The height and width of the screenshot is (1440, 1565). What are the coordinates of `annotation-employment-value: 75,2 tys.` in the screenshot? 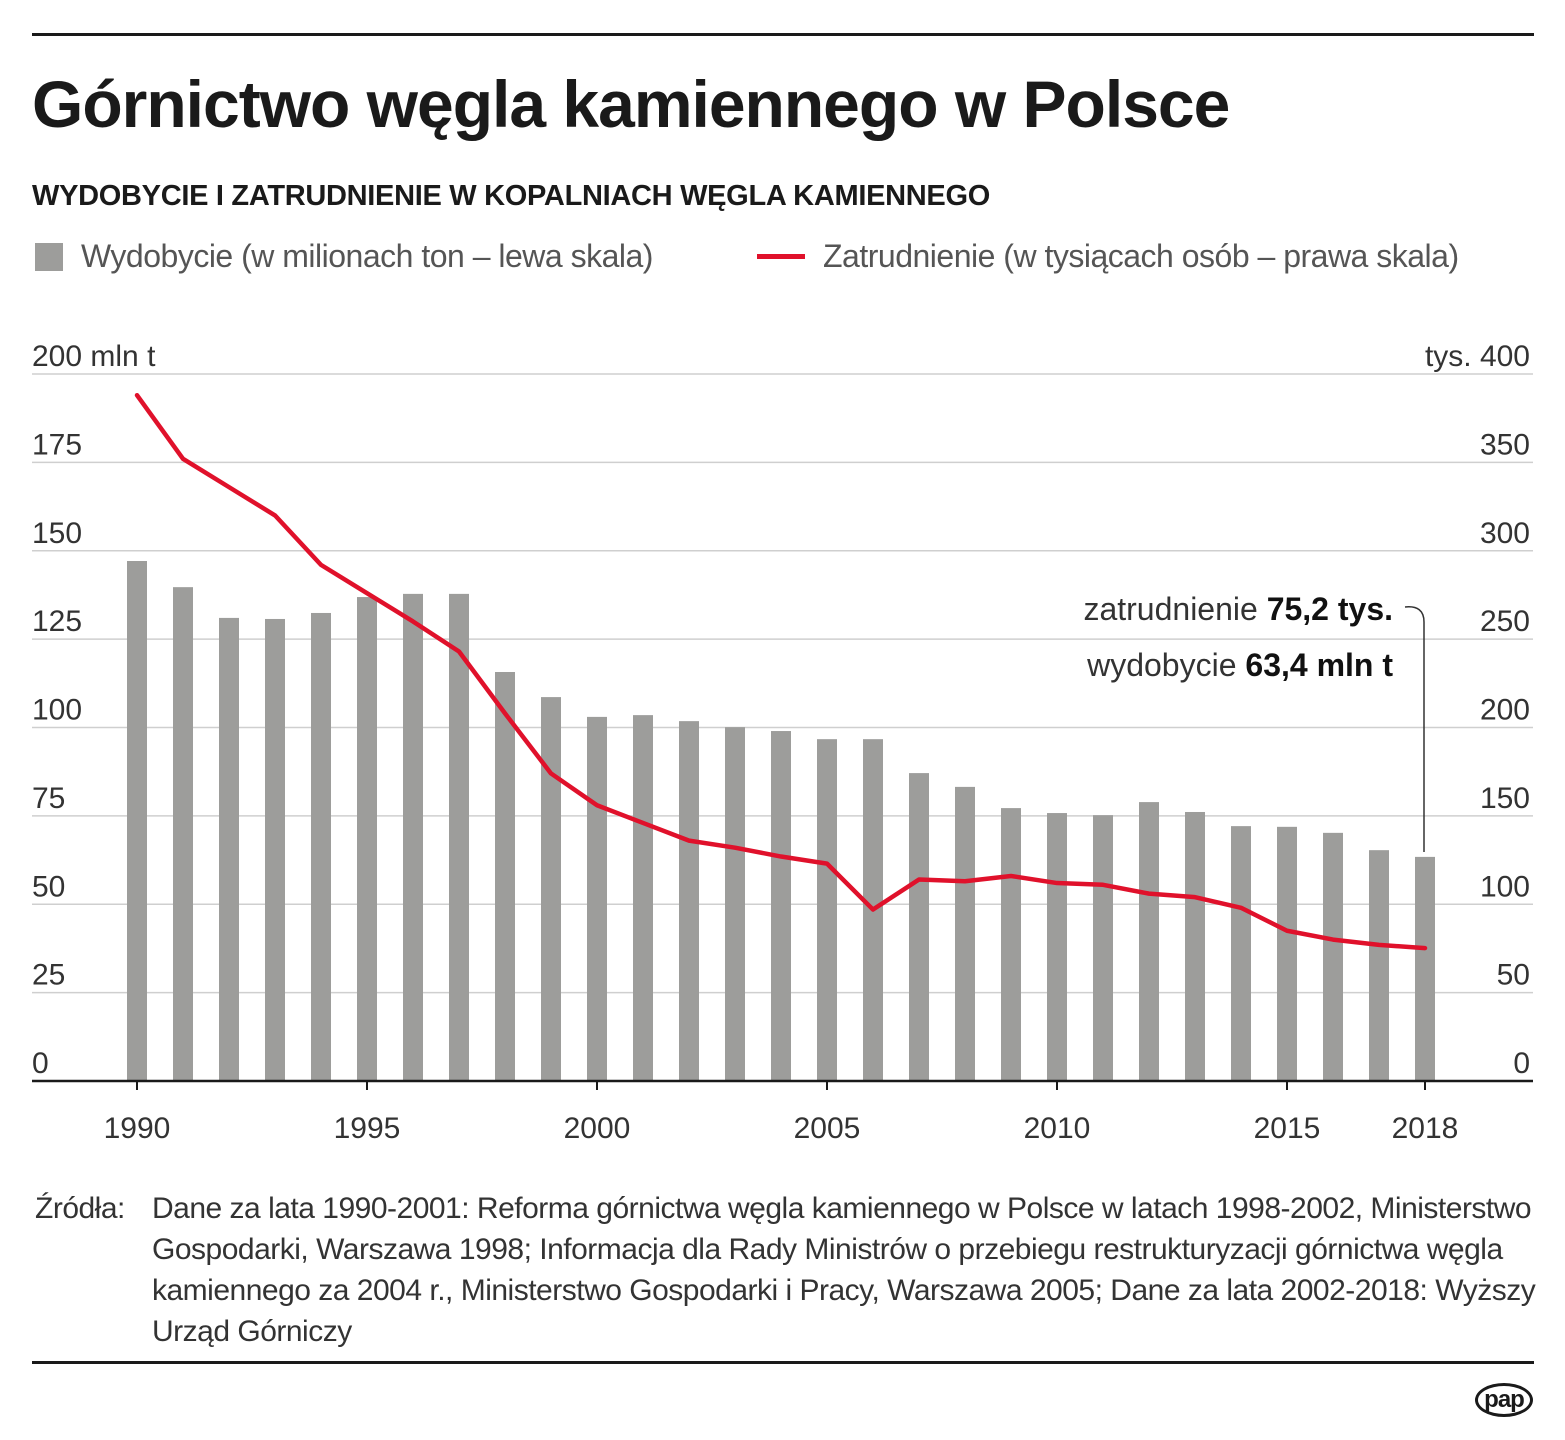 It's located at (1330, 609).